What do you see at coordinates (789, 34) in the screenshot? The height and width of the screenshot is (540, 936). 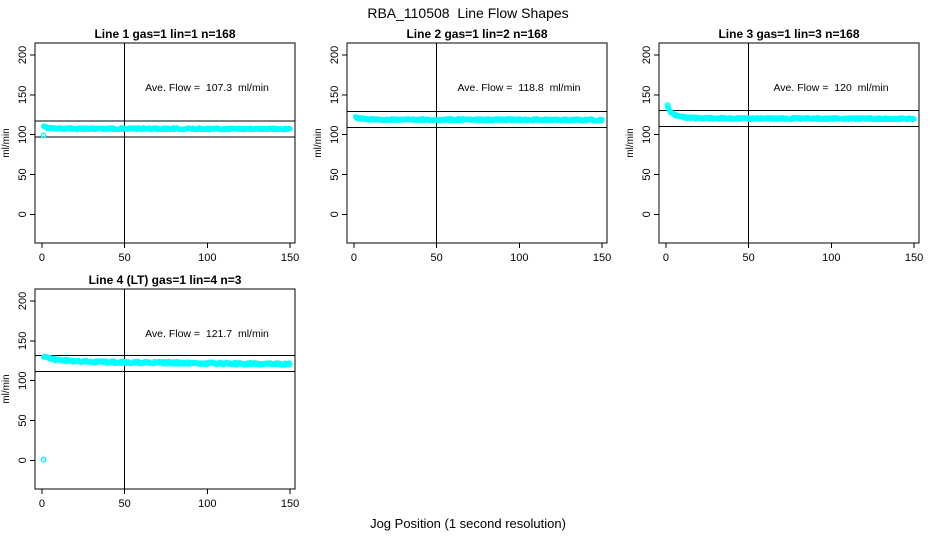 I see `panel-title-line-3: Line 3 gas=1 lin=3 n=168` at bounding box center [789, 34].